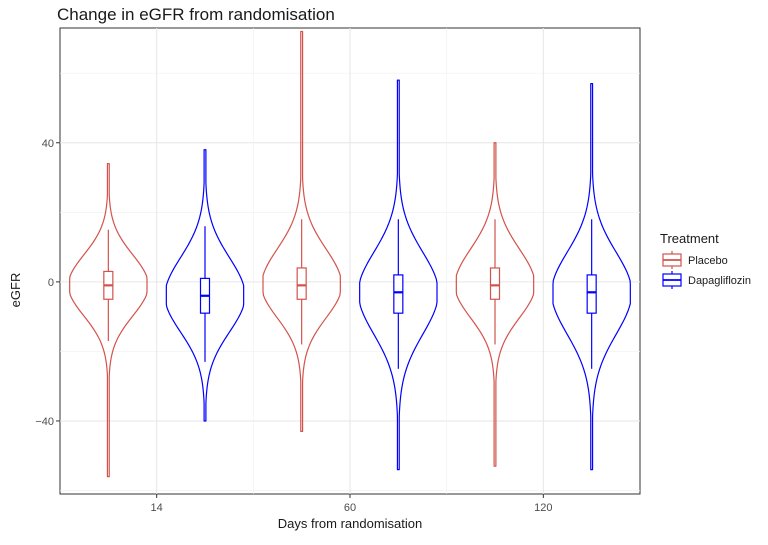 The width and height of the screenshot is (768, 545). Describe the element at coordinates (15, 290) in the screenshot. I see `y-axis-title: eGFR` at that location.